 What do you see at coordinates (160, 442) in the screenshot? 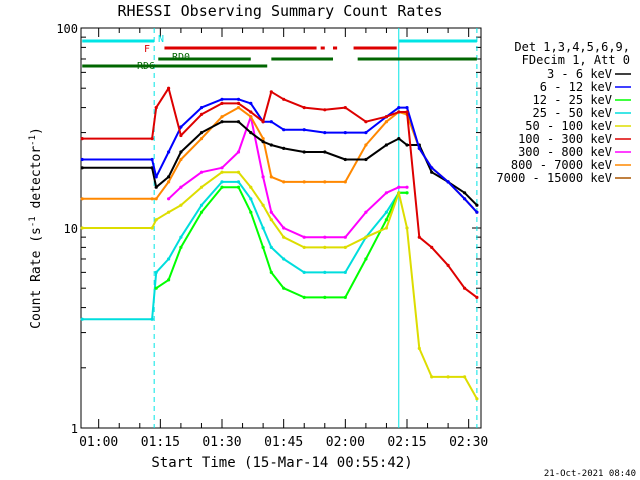
I see `x-tick-label: 01:15` at bounding box center [160, 442].